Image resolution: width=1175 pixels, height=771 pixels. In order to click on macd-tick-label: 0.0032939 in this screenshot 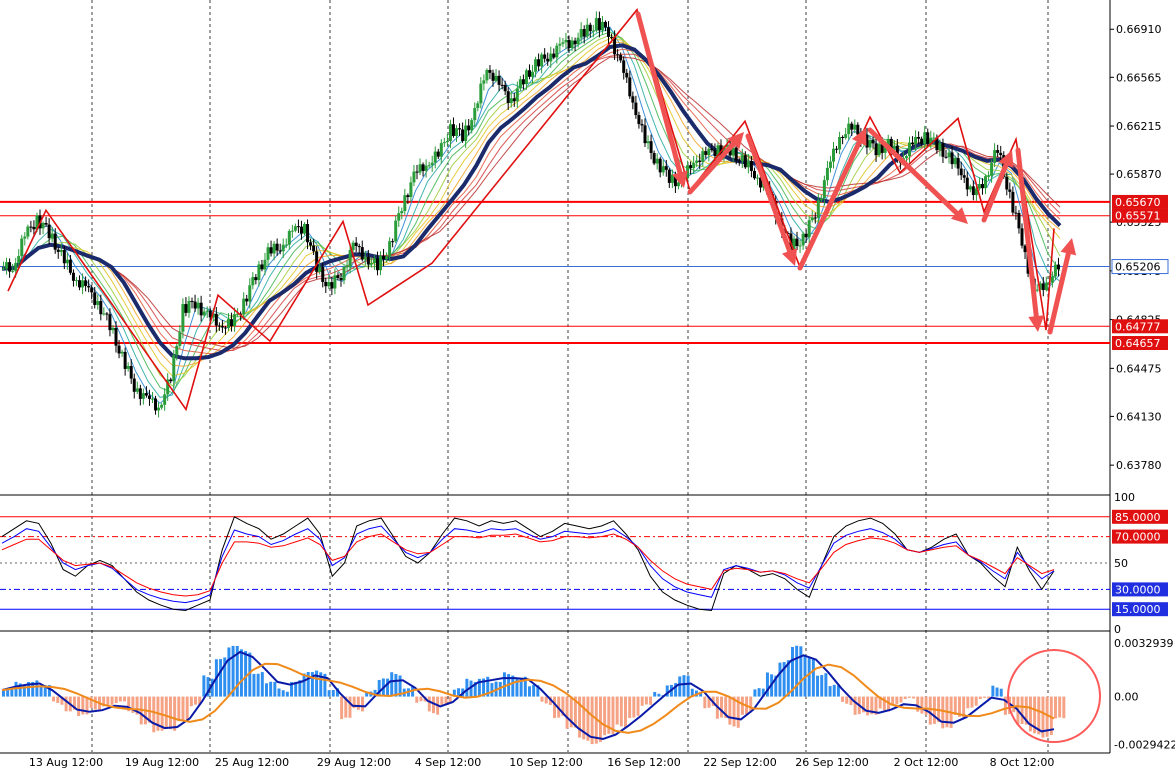, I will do `click(1144, 643)`.